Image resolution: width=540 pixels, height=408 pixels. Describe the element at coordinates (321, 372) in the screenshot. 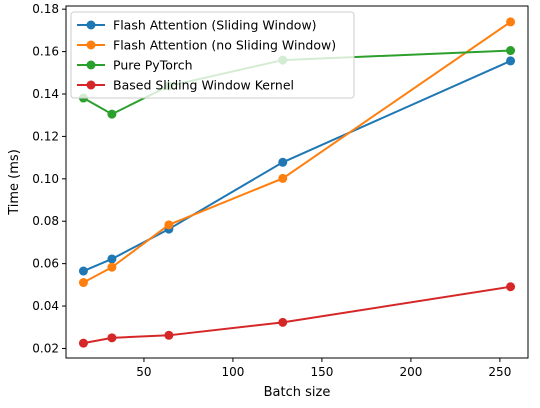

I see `x-tick-label: 150` at that location.